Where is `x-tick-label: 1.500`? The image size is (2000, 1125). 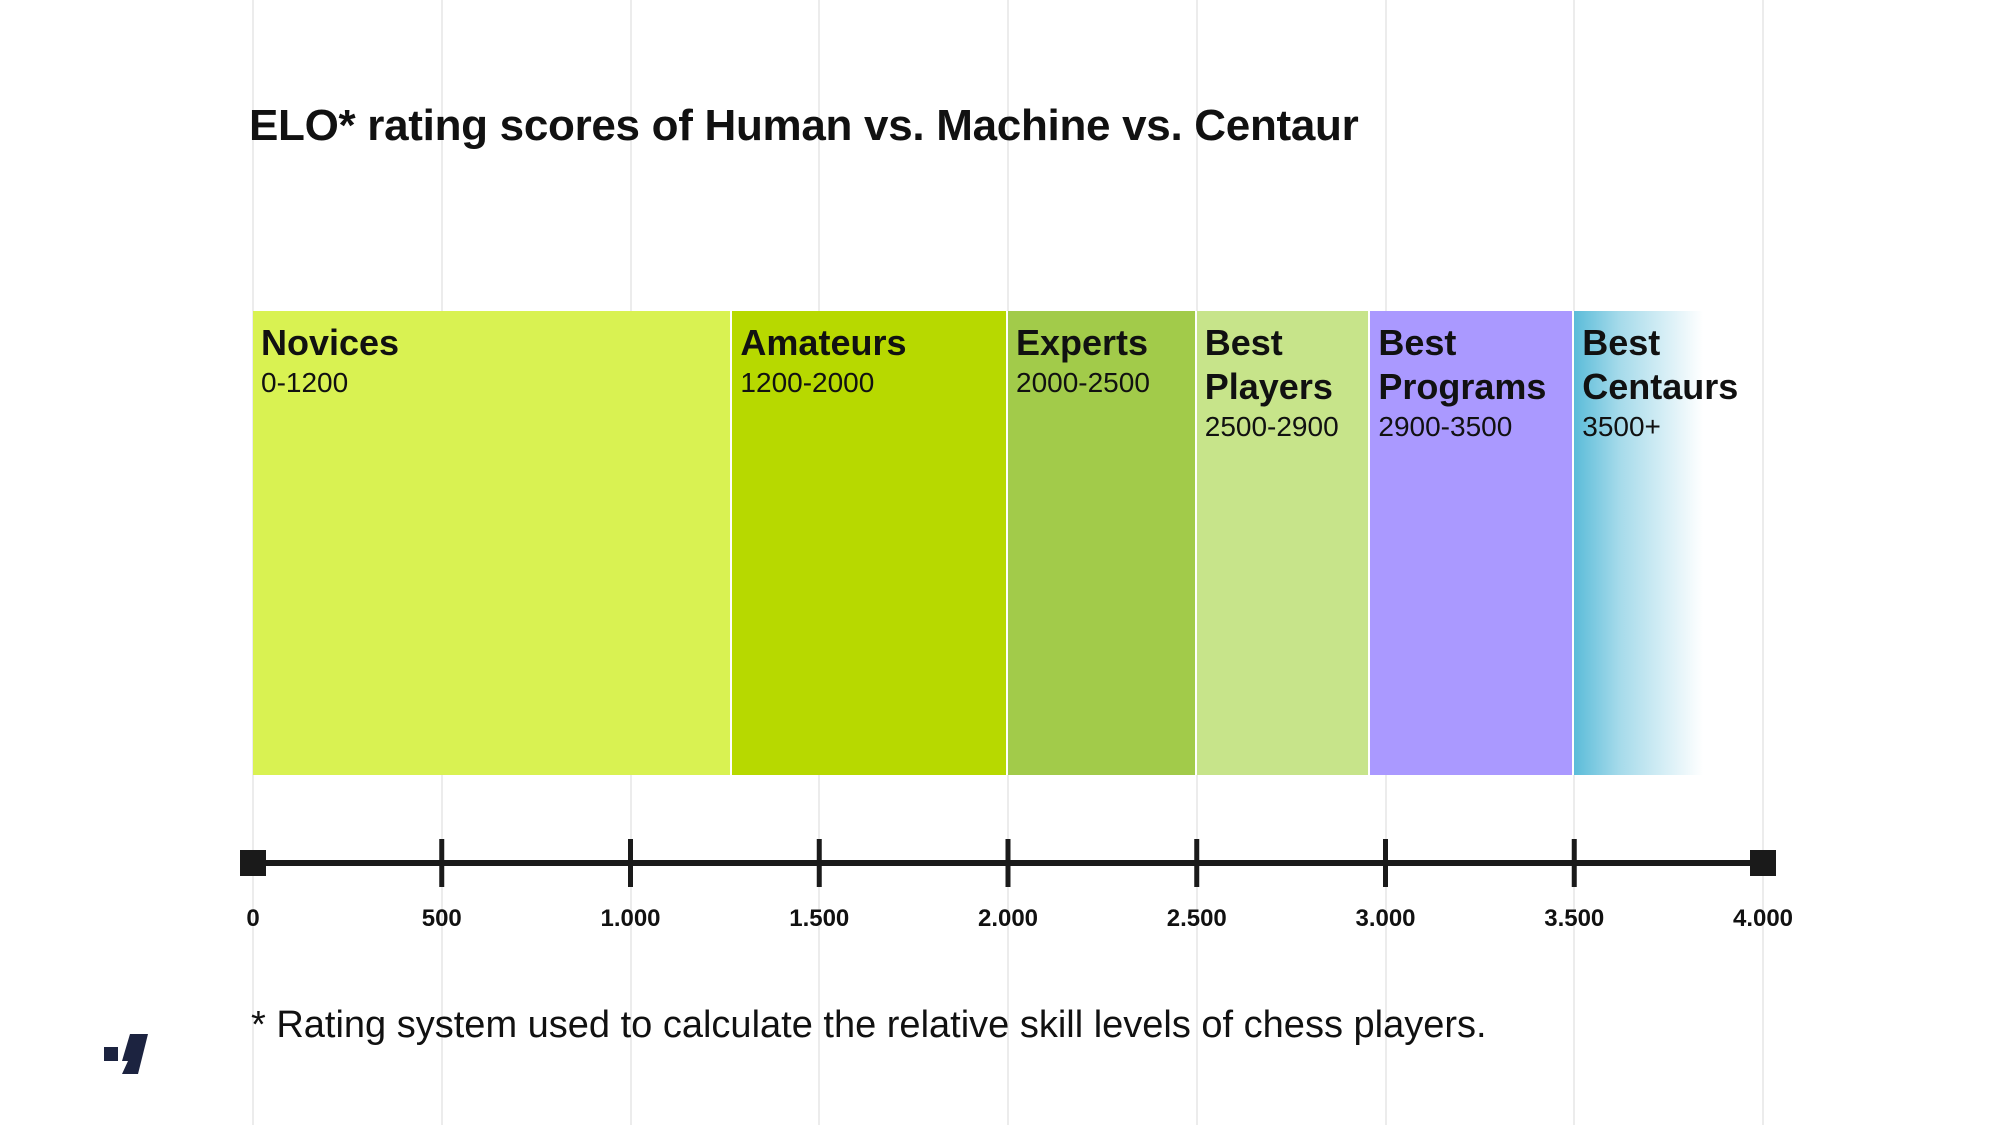 x-tick-label: 1.500 is located at coordinates (819, 918).